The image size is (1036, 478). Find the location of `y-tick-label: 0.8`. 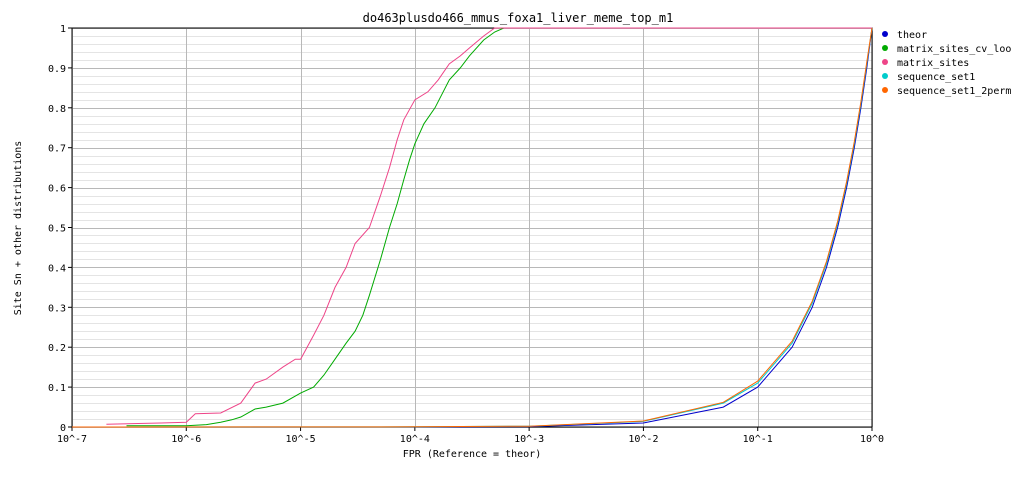

y-tick-label: 0.8 is located at coordinates (57, 109).